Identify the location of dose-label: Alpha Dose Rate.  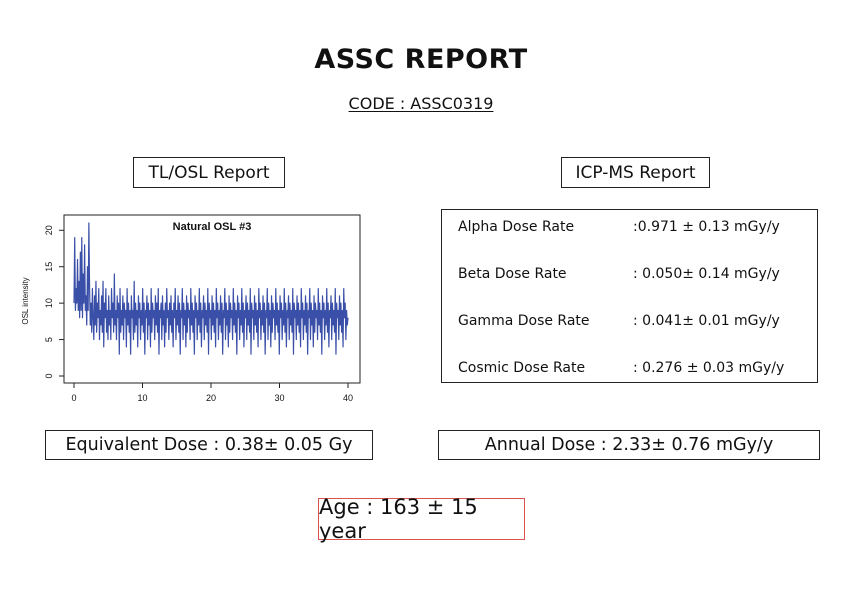
(516, 227).